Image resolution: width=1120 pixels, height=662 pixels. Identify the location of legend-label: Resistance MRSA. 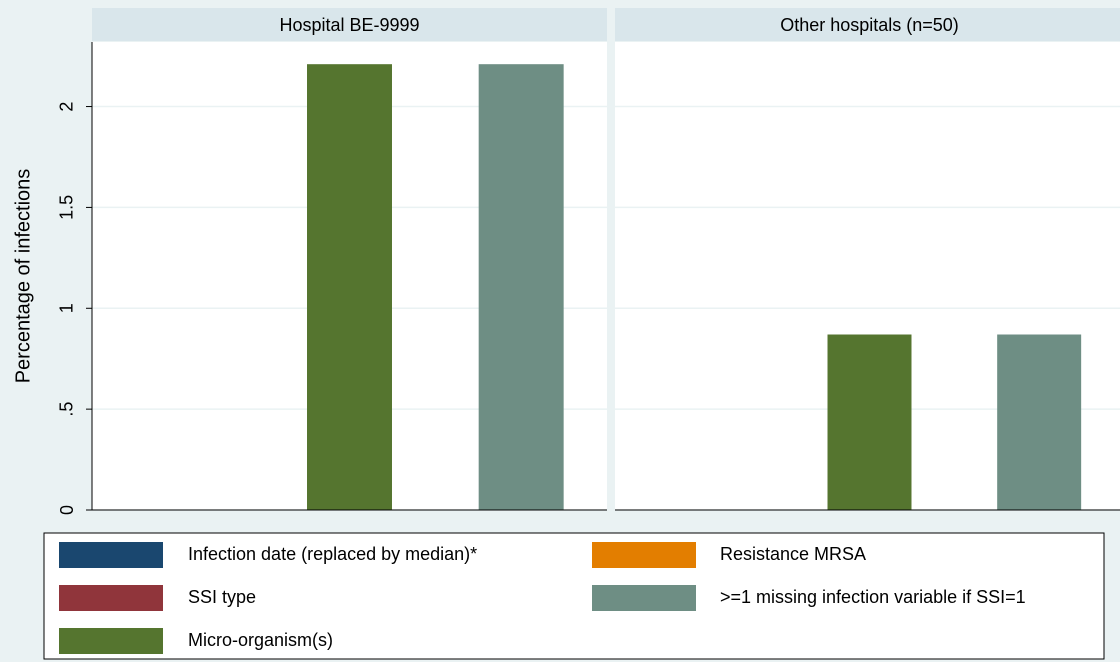
(793, 554).